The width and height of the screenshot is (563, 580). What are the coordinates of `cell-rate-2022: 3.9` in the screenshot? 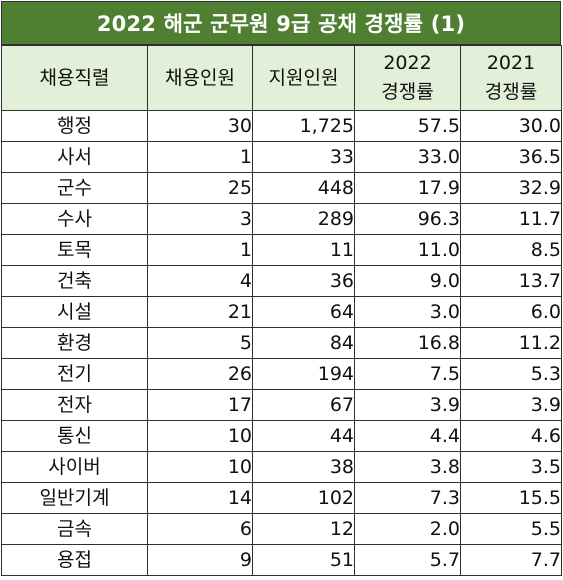 It's located at (407, 405).